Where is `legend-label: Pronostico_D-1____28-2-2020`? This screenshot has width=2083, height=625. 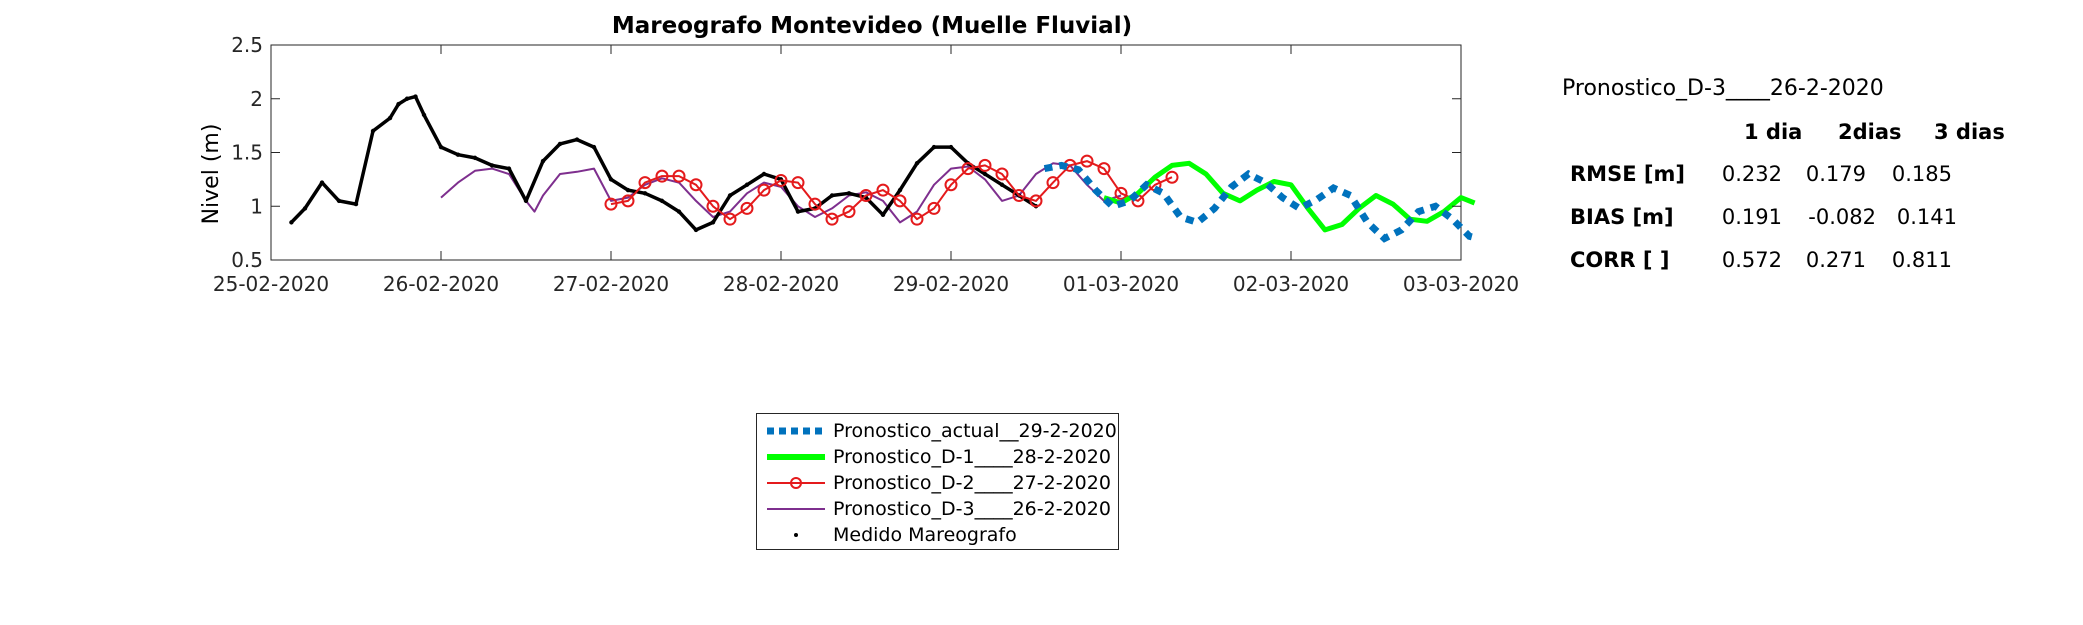 legend-label: Pronostico_D-1____28-2-2020 is located at coordinates (972, 457).